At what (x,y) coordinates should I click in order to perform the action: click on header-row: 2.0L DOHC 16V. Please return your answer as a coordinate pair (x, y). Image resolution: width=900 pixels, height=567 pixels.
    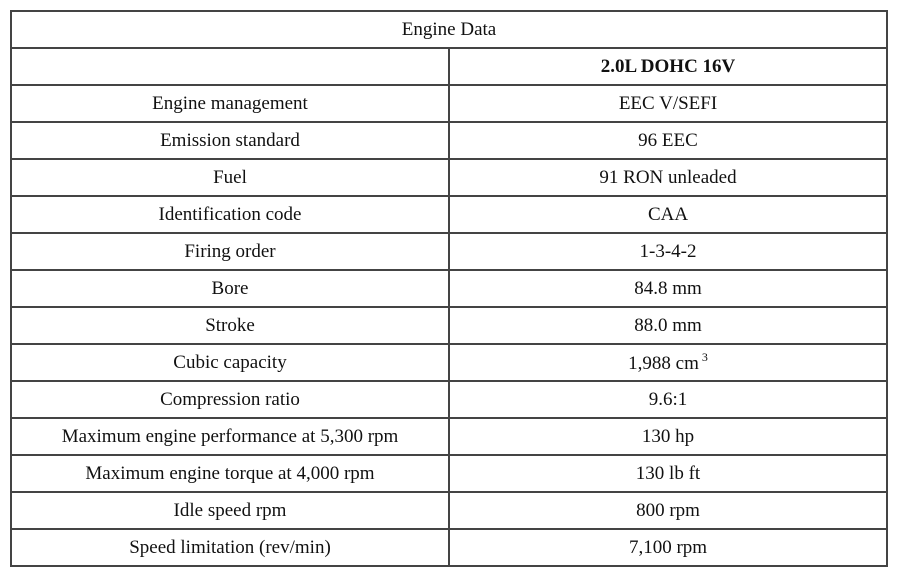
    Looking at the image, I should click on (449, 66).